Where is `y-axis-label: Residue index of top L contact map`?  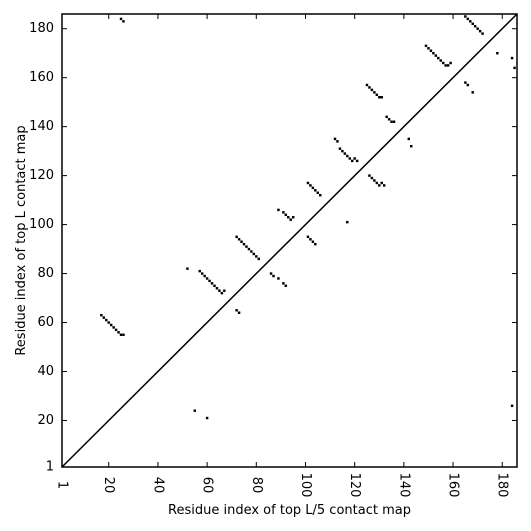 y-axis-label: Residue index of top L contact map is located at coordinates (21, 240).